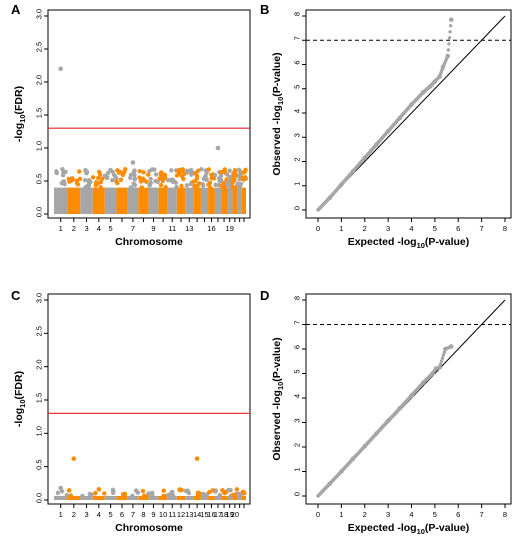 The width and height of the screenshot is (517, 555). What do you see at coordinates (172, 514) in the screenshot?
I see `x-tick-label: 11` at bounding box center [172, 514].